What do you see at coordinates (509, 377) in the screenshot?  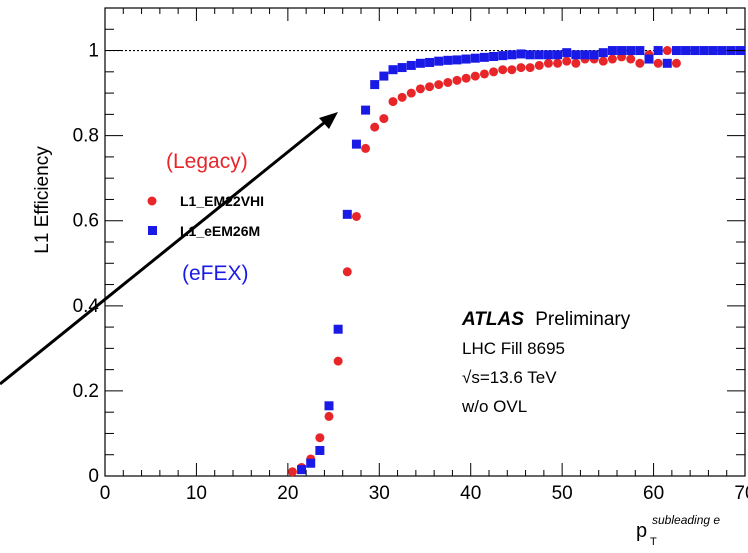 I see `atlas-label-energy: √s=13.6 TeV` at bounding box center [509, 377].